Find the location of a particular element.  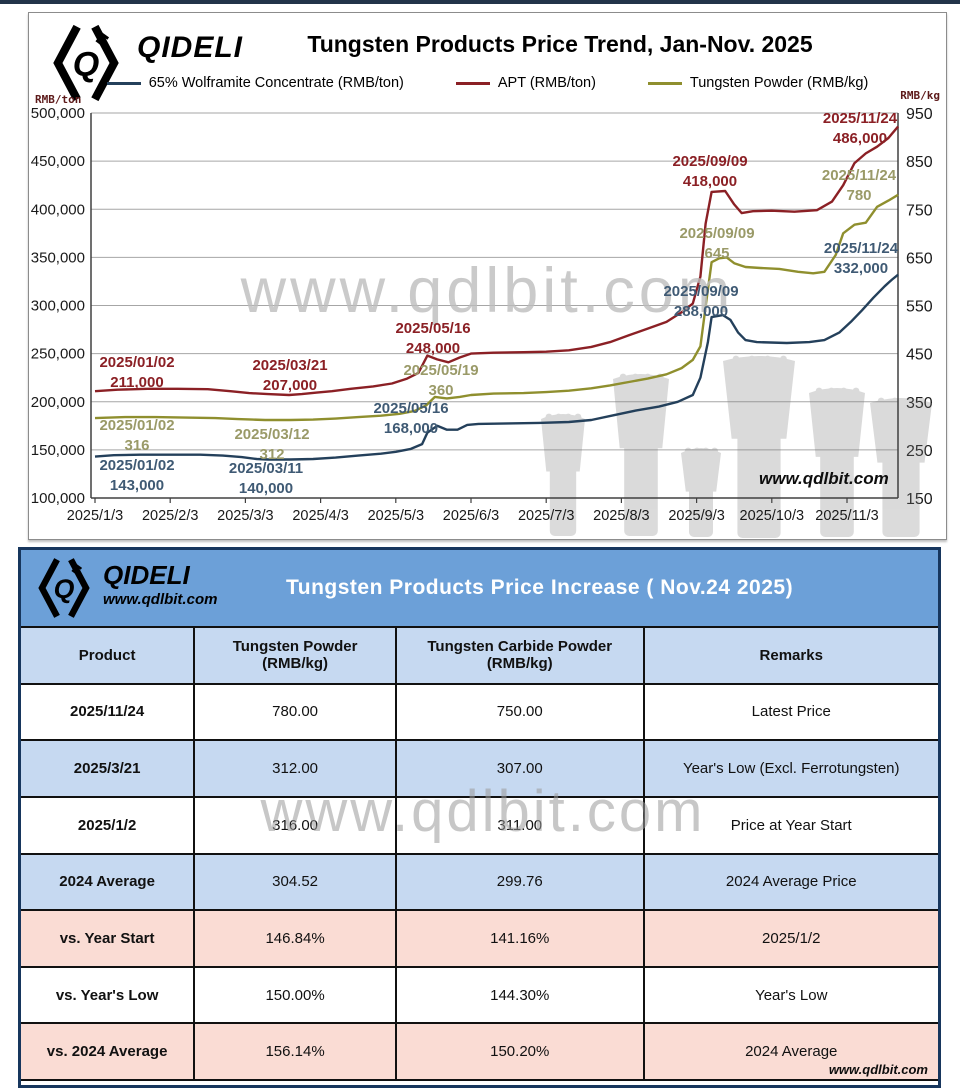

x-axis-tick-label: 2025/7/3 is located at coordinates (546, 516).